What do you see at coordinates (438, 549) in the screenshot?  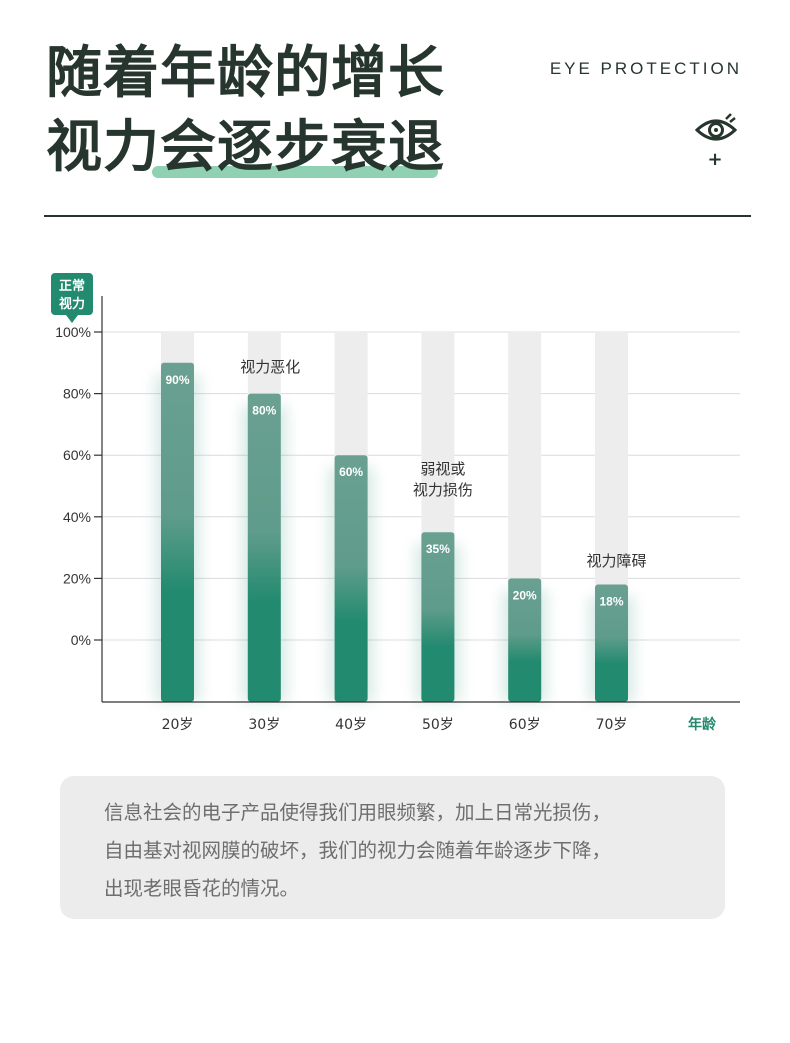 I see `bar-value-label: 35%` at bounding box center [438, 549].